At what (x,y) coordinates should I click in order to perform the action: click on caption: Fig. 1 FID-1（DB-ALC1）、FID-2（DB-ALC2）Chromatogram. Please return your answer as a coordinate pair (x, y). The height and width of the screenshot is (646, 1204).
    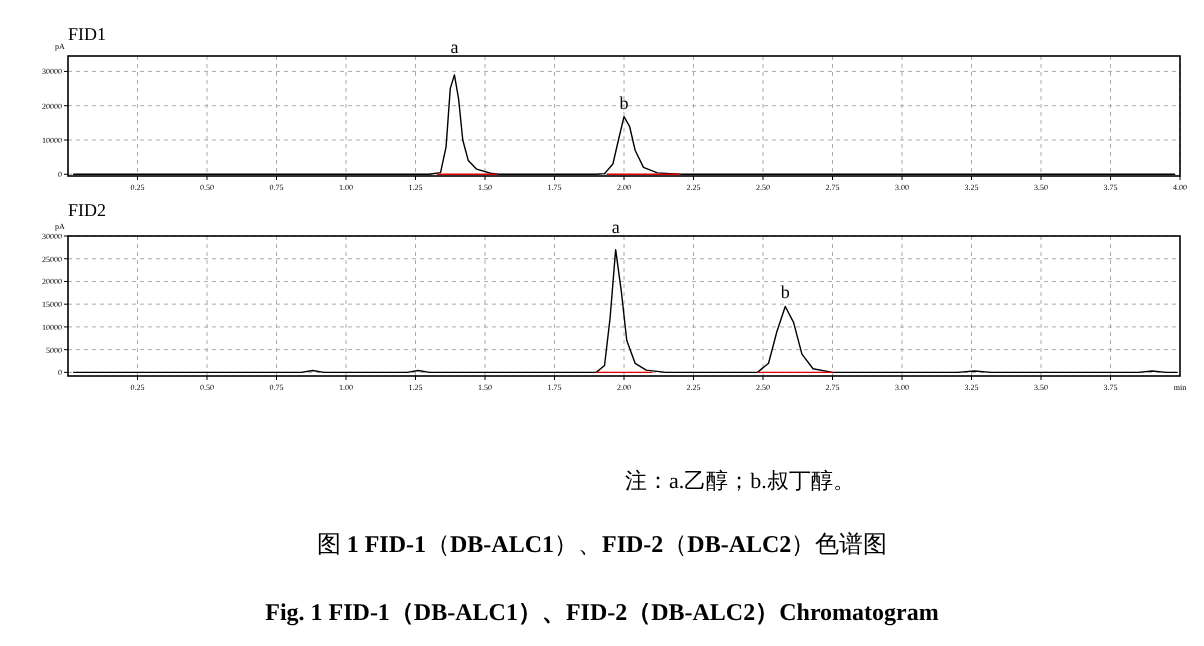
    Looking at the image, I should click on (602, 612).